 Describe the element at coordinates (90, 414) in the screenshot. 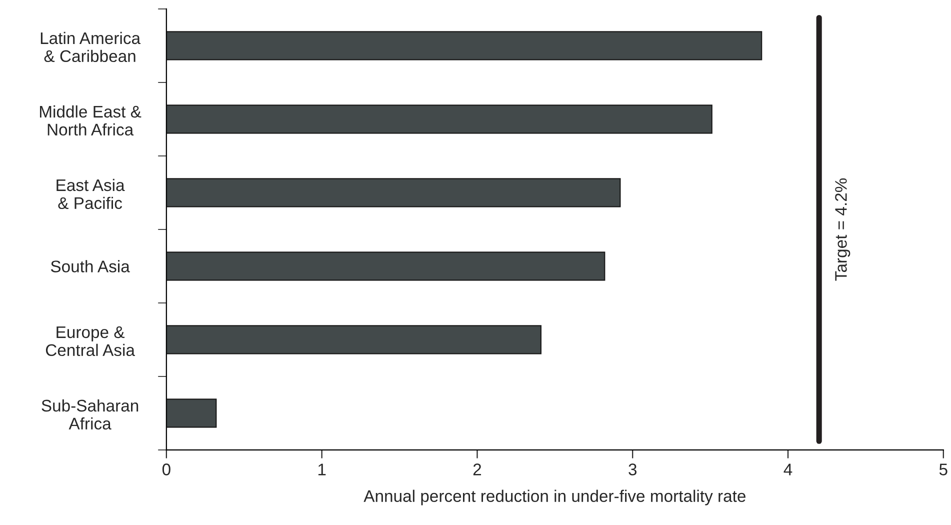

I see `y-tick-label: Sub-Saharan Africa` at that location.